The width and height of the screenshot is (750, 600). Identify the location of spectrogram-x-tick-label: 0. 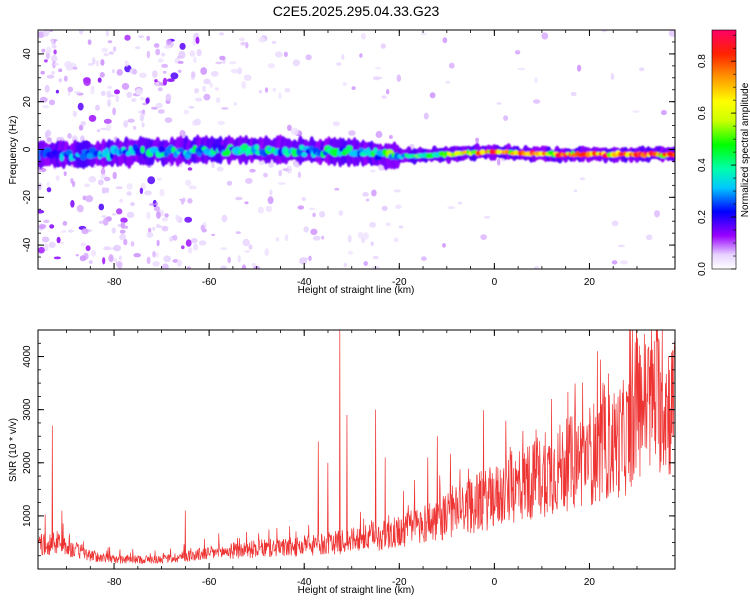
(495, 282).